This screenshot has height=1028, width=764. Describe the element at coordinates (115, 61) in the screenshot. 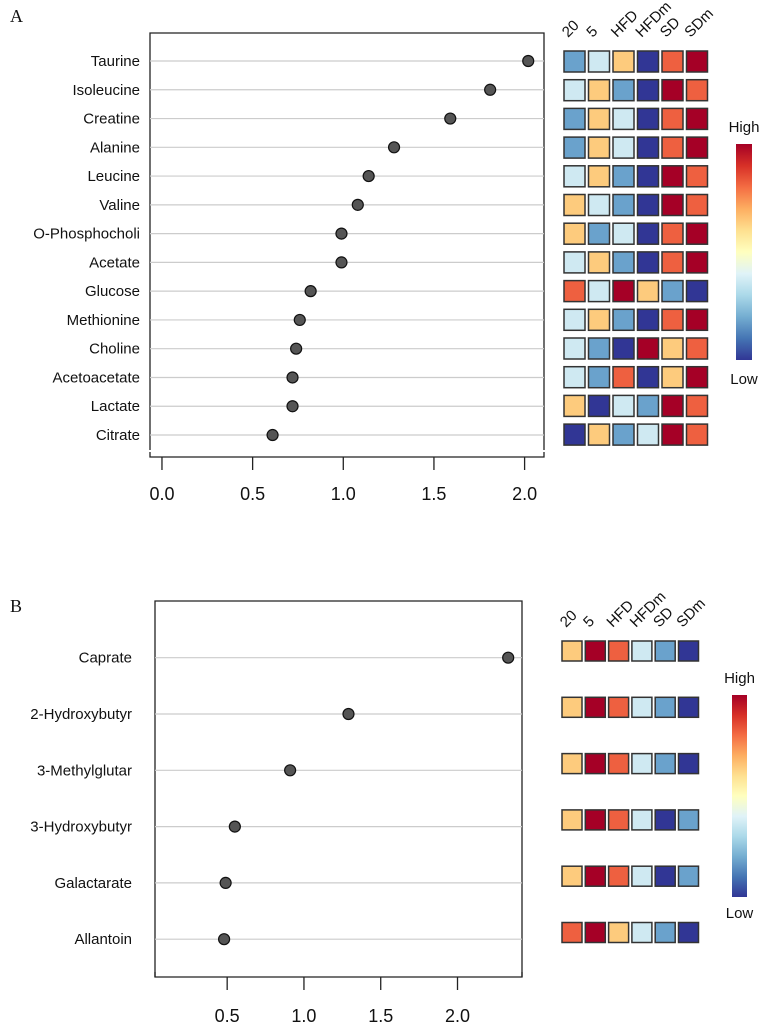

I see `category-label: Taurine` at that location.